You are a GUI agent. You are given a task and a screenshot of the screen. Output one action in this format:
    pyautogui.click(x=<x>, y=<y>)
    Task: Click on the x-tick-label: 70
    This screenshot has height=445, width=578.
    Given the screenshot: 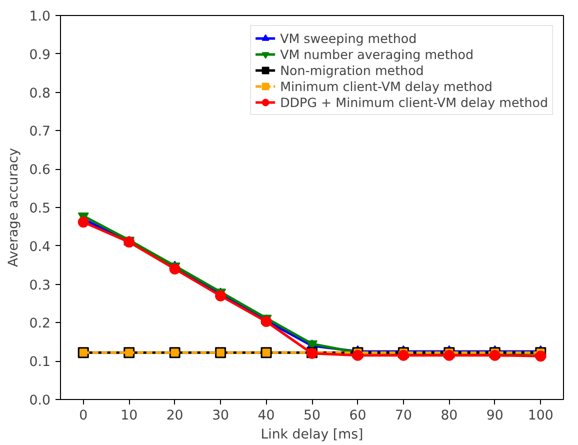 What is the action you would take?
    pyautogui.click(x=403, y=416)
    